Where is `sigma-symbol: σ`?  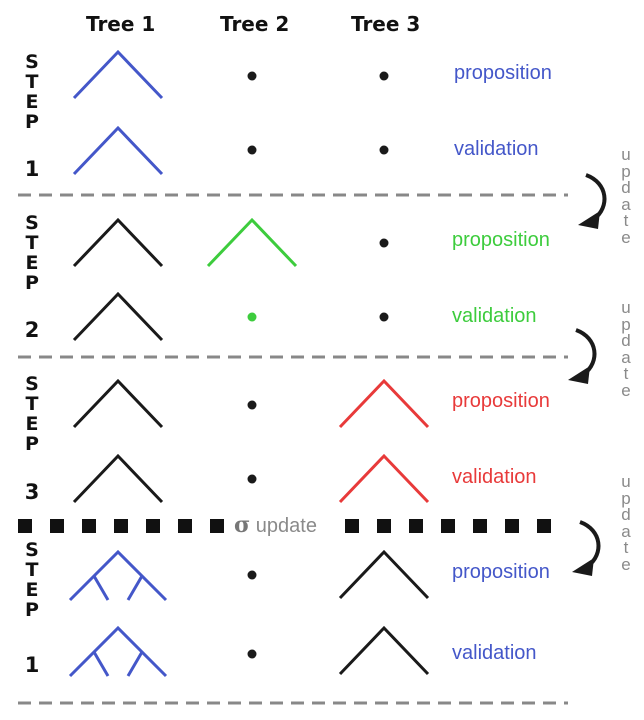
sigma-symbol: σ is located at coordinates (242, 525).